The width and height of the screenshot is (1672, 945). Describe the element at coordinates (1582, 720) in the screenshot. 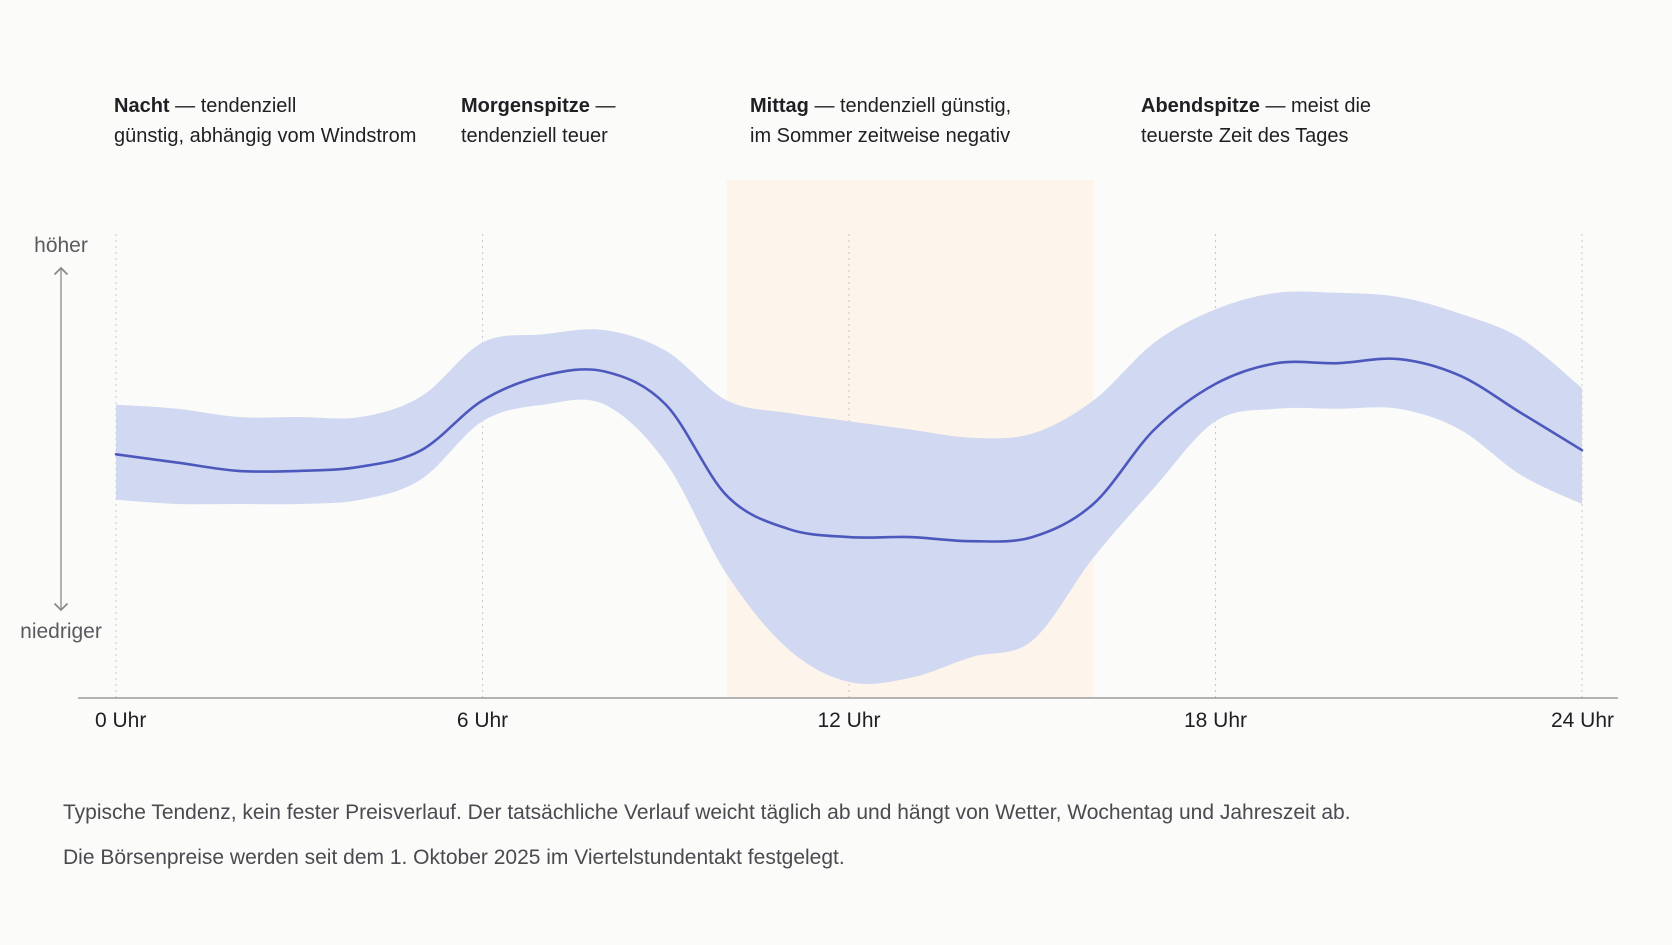

I see `x-tick-label-4: 24 Uhr` at that location.